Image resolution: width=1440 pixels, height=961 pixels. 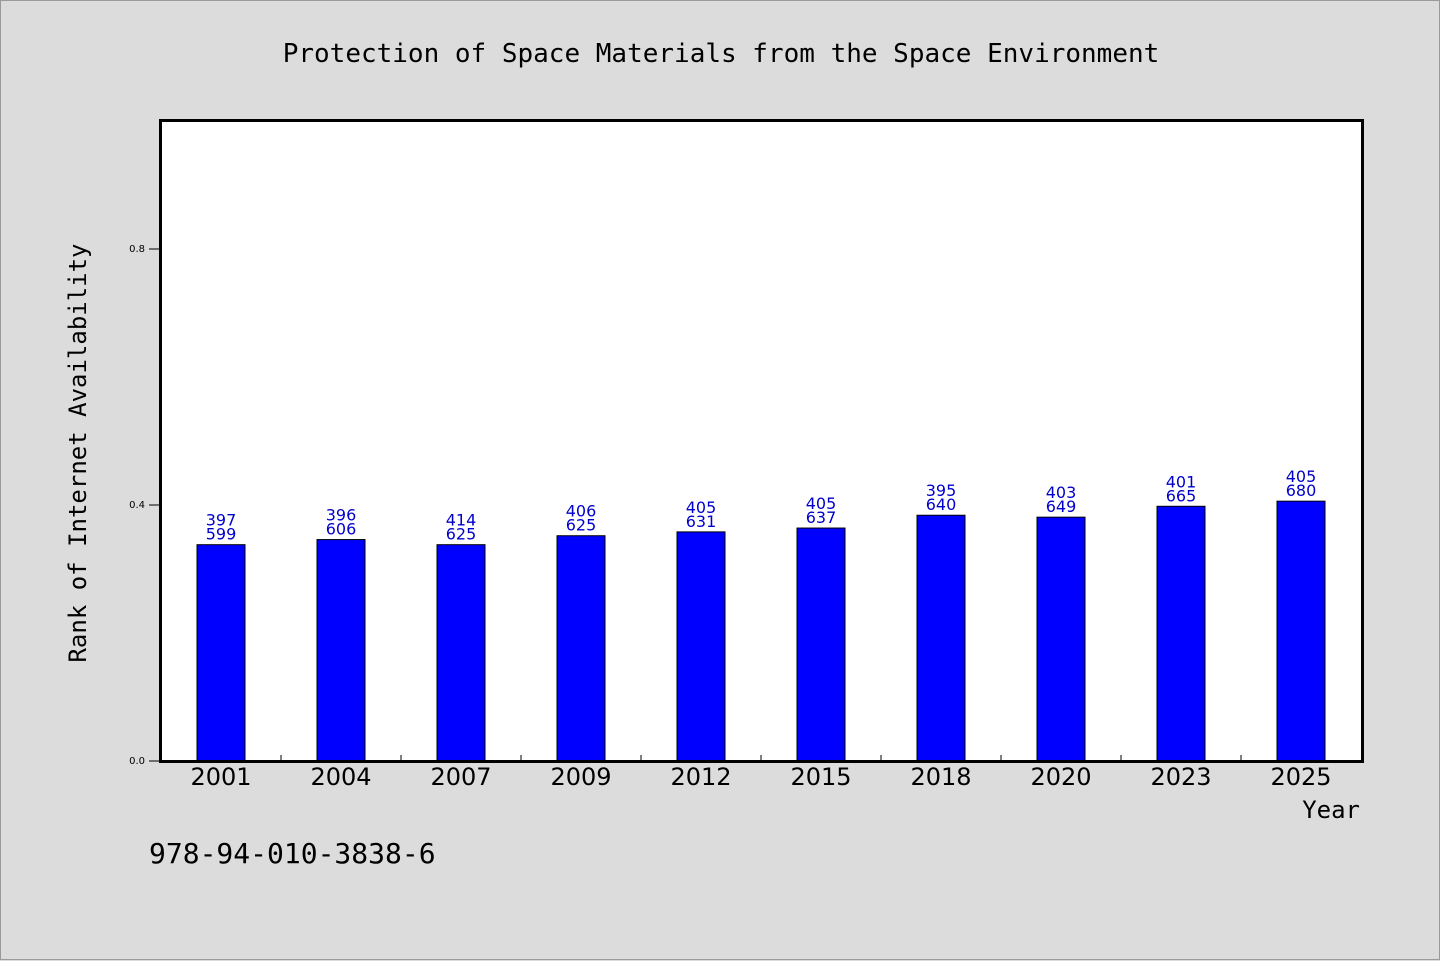 What do you see at coordinates (221, 653) in the screenshot?
I see `bar-2001` at bounding box center [221, 653].